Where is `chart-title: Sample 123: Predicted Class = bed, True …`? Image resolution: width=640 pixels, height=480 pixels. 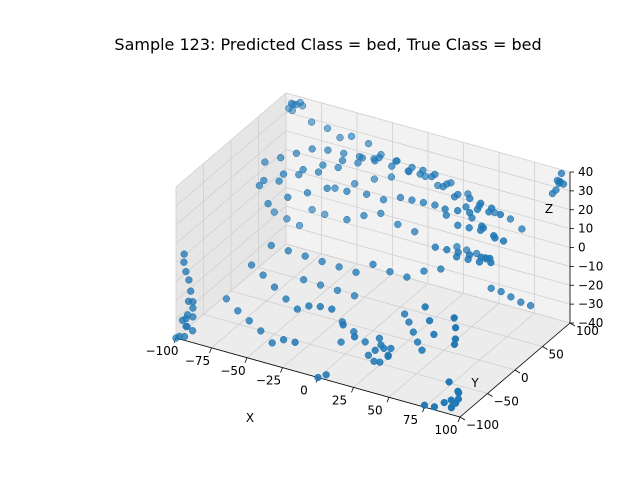 chart-title: Sample 123: Predicted Class = bed, True … is located at coordinates (327, 44).